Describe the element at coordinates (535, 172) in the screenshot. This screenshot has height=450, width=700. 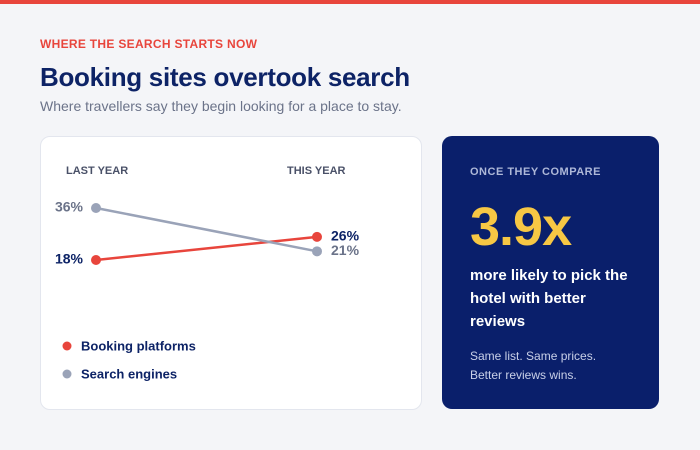
I see `callout-kicker: ONCE THEY COMPARE` at that location.